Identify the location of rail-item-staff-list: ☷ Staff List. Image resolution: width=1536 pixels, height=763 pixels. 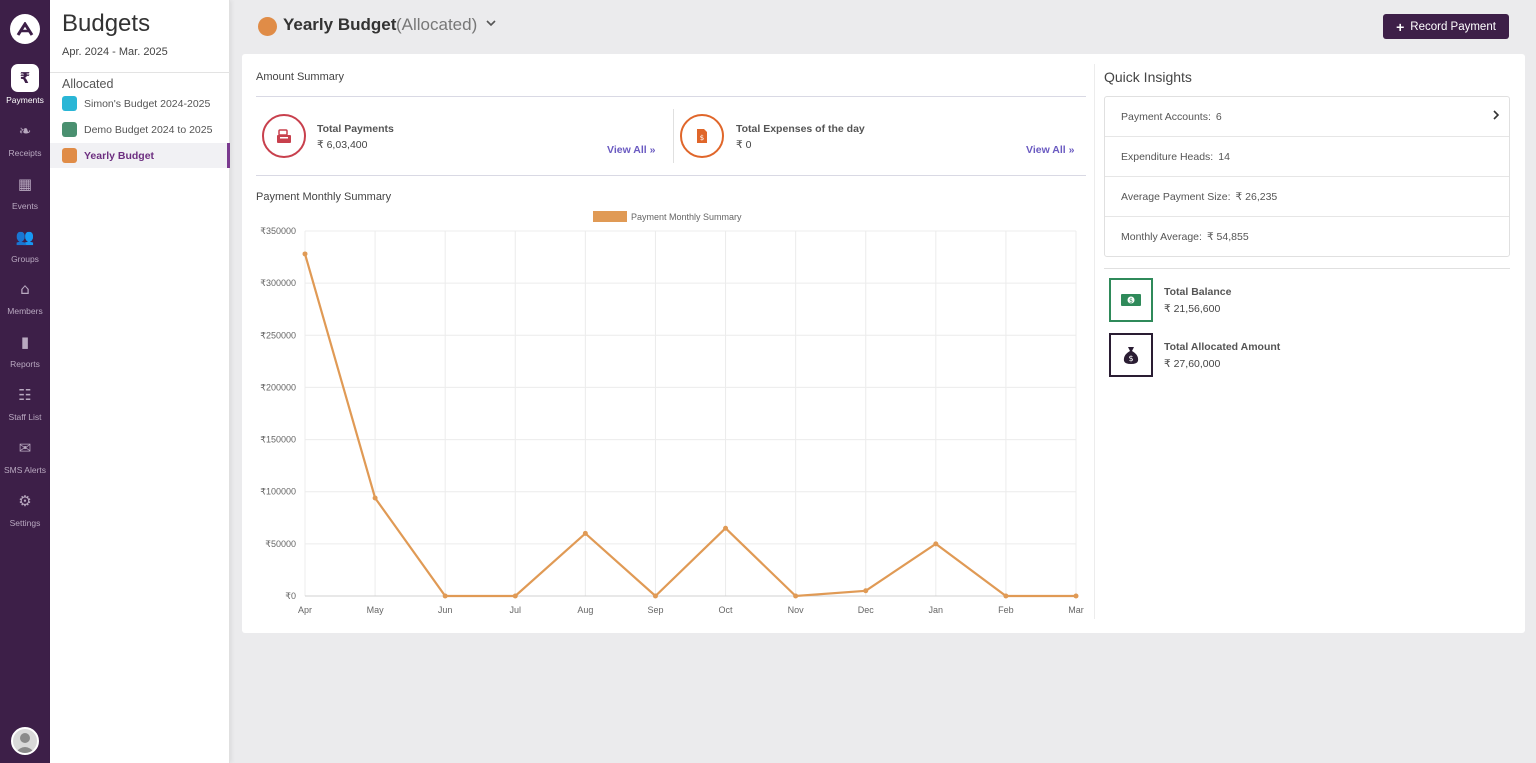
(25, 407).